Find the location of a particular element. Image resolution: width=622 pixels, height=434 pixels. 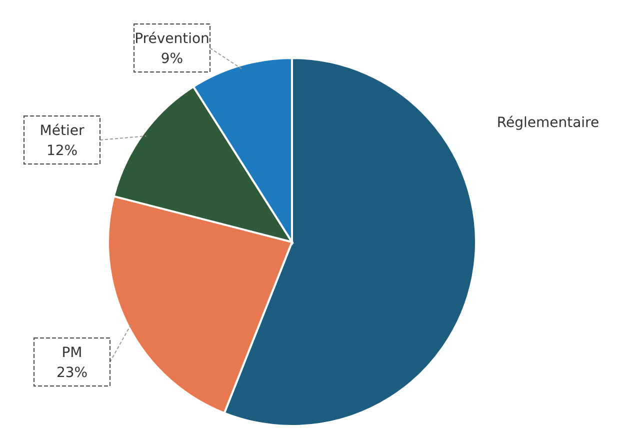

data-label: 12% is located at coordinates (62, 151).